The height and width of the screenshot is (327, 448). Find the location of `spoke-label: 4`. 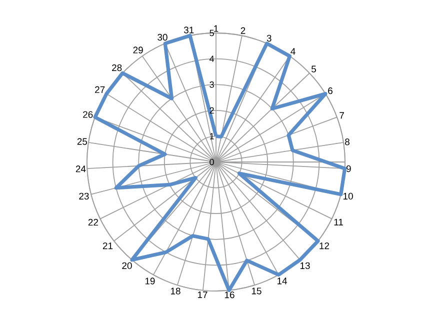

spoke-label: 4 is located at coordinates (293, 51).